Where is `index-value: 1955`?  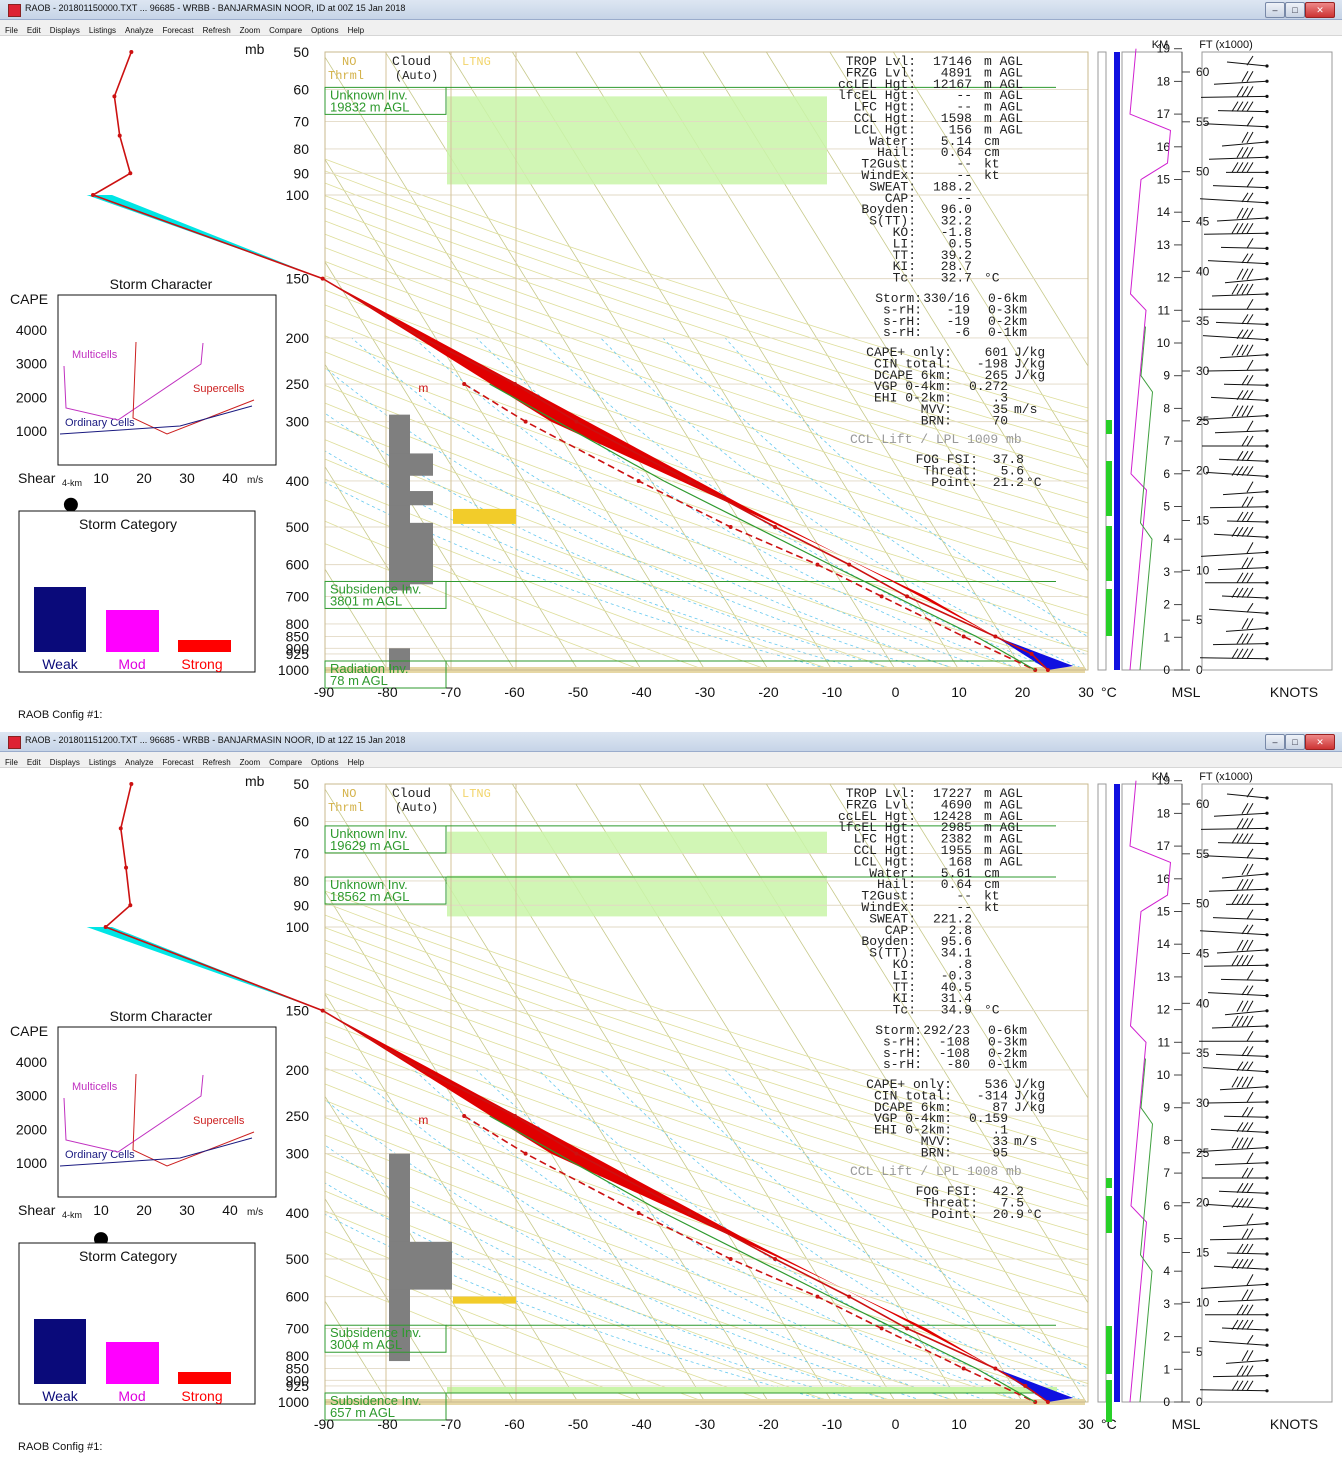 index-value: 1955 is located at coordinates (956, 850).